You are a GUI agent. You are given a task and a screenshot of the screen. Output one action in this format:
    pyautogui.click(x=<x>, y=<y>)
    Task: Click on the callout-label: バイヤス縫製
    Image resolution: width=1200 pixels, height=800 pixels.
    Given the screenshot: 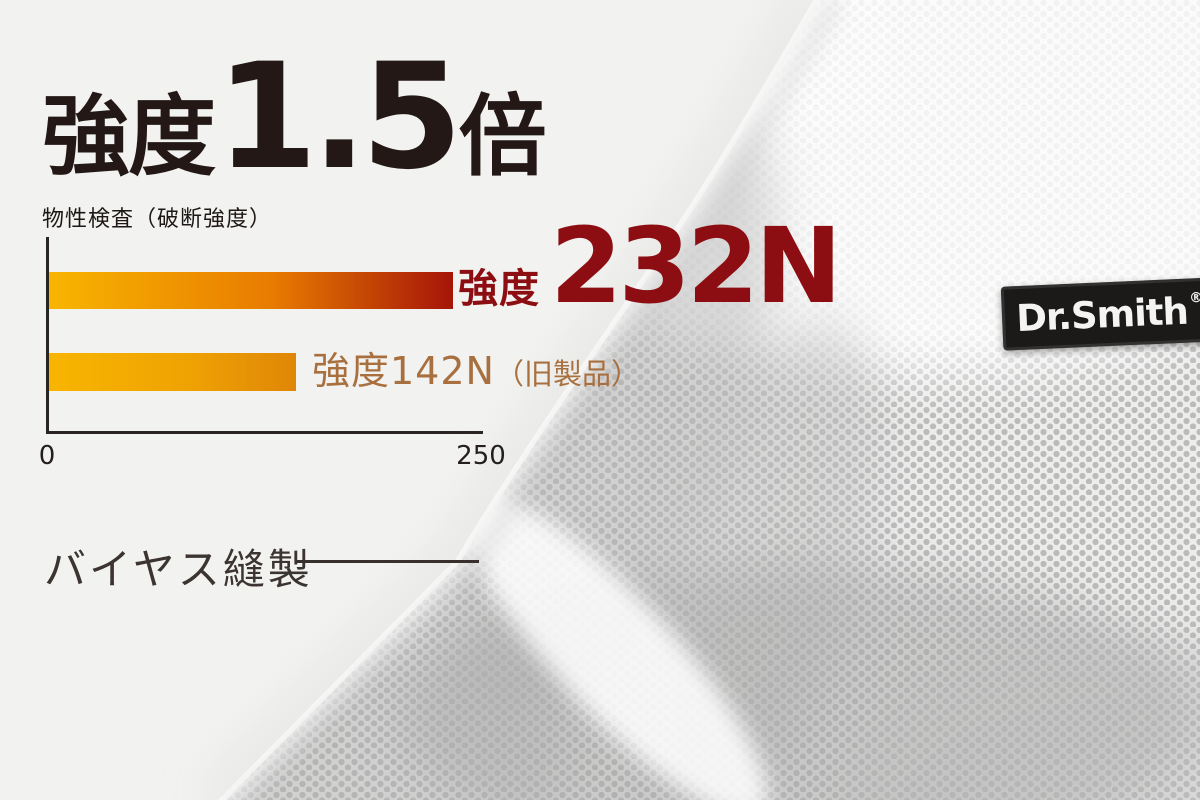 What is the action you would take?
    pyautogui.click(x=178, y=569)
    